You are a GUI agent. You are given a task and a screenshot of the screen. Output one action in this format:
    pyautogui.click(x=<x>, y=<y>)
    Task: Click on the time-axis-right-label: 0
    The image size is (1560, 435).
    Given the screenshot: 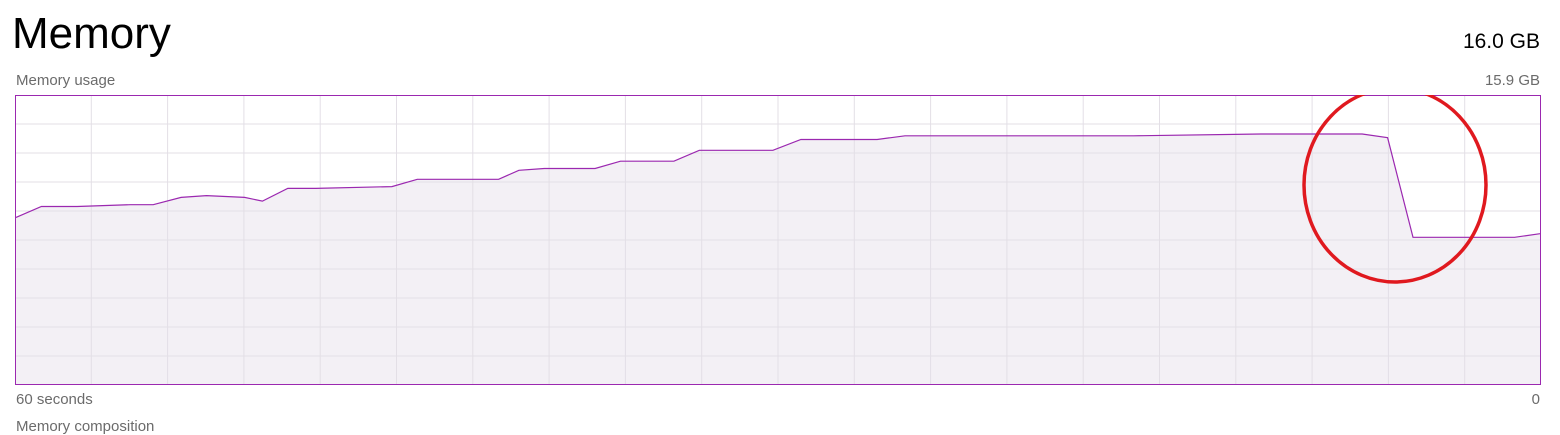 What is the action you would take?
    pyautogui.click(x=1535, y=399)
    